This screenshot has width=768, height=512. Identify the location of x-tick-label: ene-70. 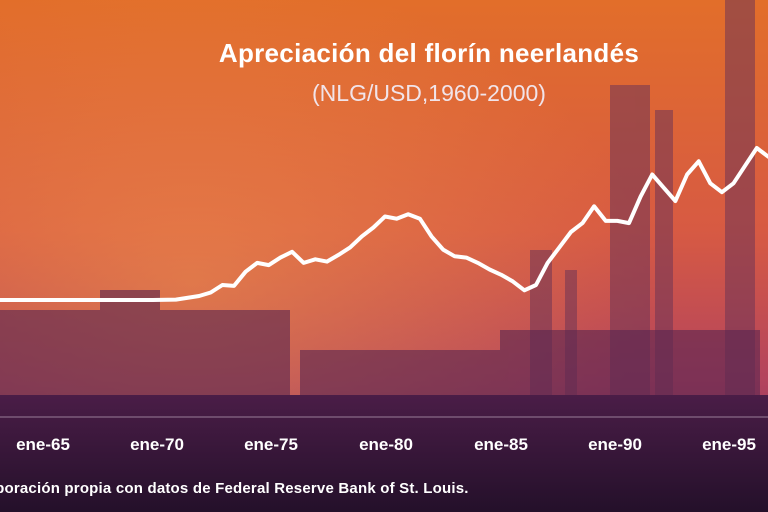
(157, 444).